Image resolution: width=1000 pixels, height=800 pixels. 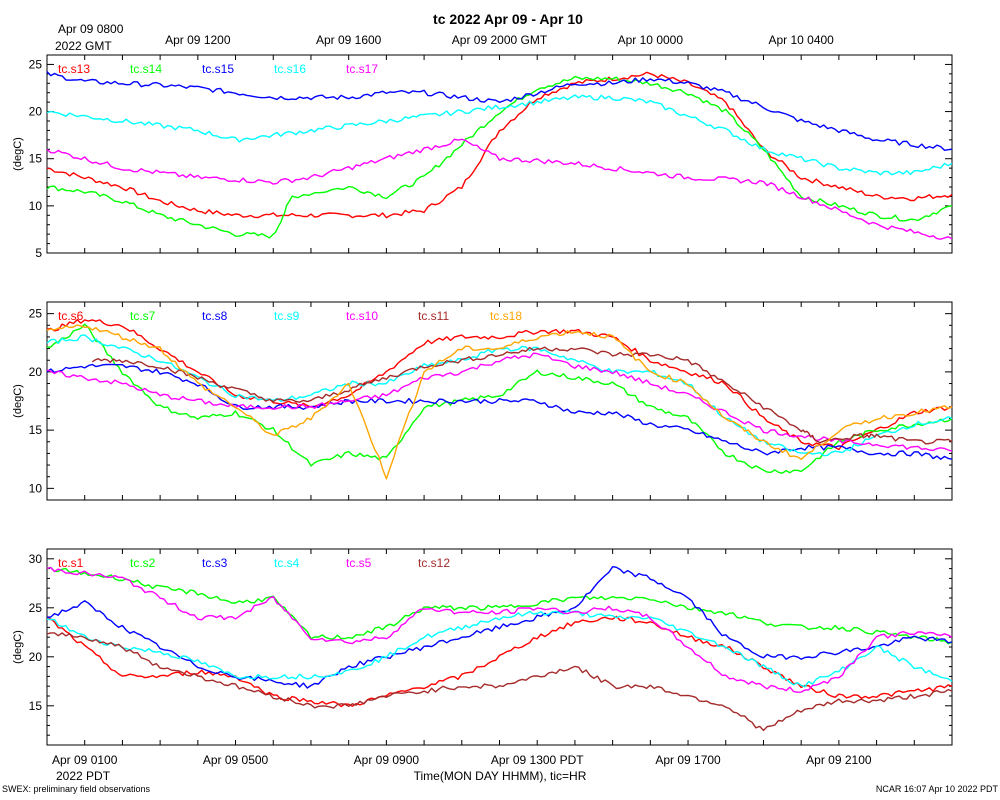 What do you see at coordinates (143, 316) in the screenshot?
I see `legend-label-tc.s7: tc.s7` at bounding box center [143, 316].